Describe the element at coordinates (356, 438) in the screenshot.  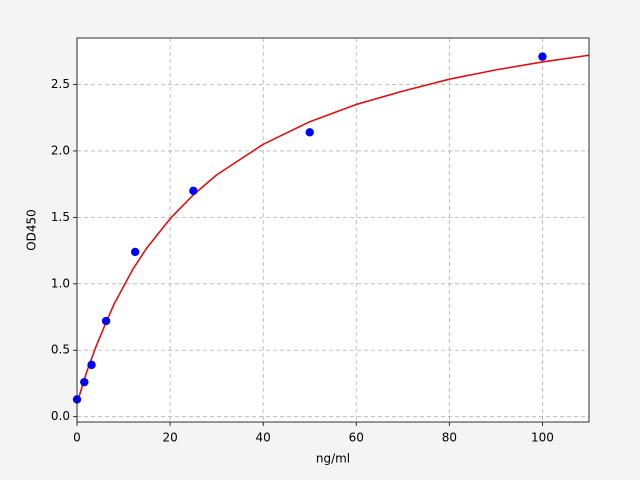
I see `x-tick-label: 60` at that location.